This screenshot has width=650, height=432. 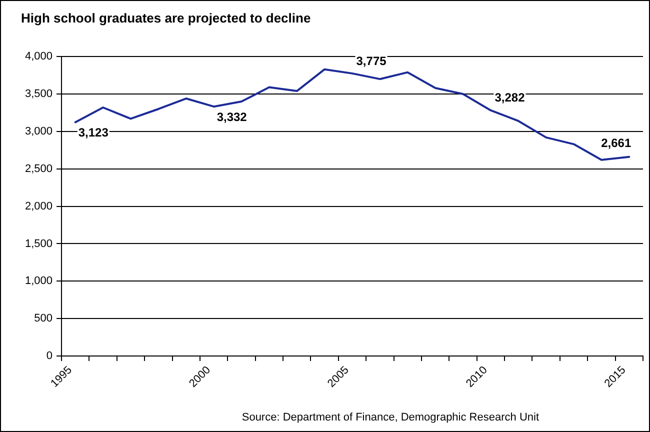 I want to click on y-tick-label: 0, so click(x=49, y=356).